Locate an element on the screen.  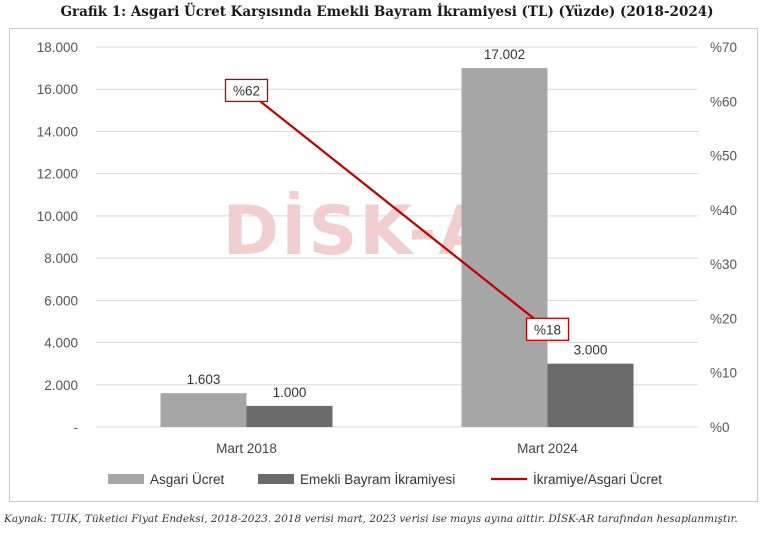
y-tick-label: 8.000 is located at coordinates (61, 258).